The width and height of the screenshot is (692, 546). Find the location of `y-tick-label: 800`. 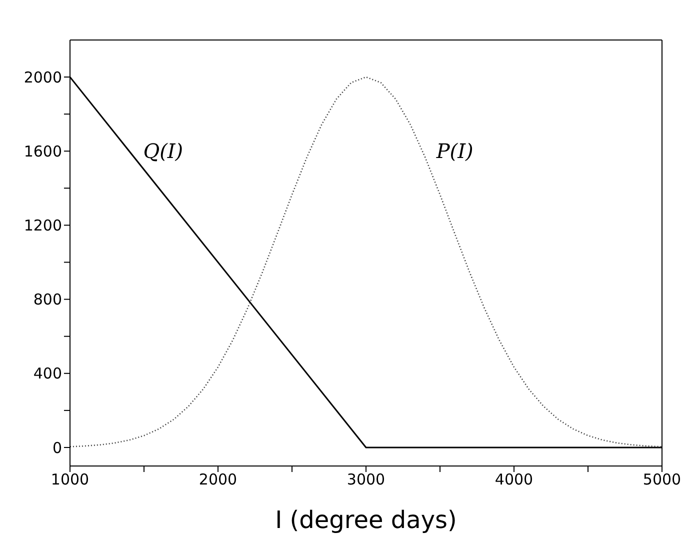

y-tick-label: 800 is located at coordinates (47, 299).